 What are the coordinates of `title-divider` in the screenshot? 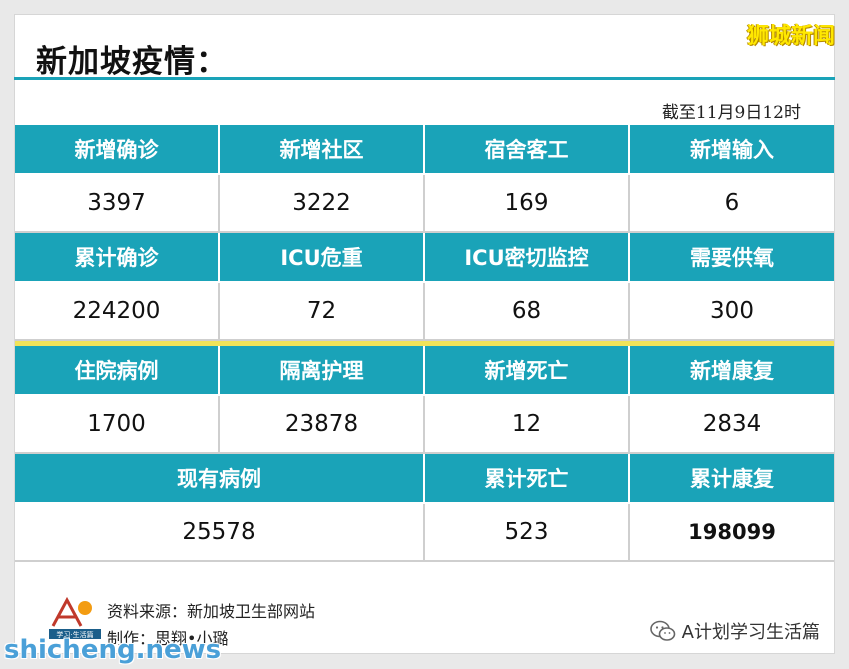 It's located at (424, 78).